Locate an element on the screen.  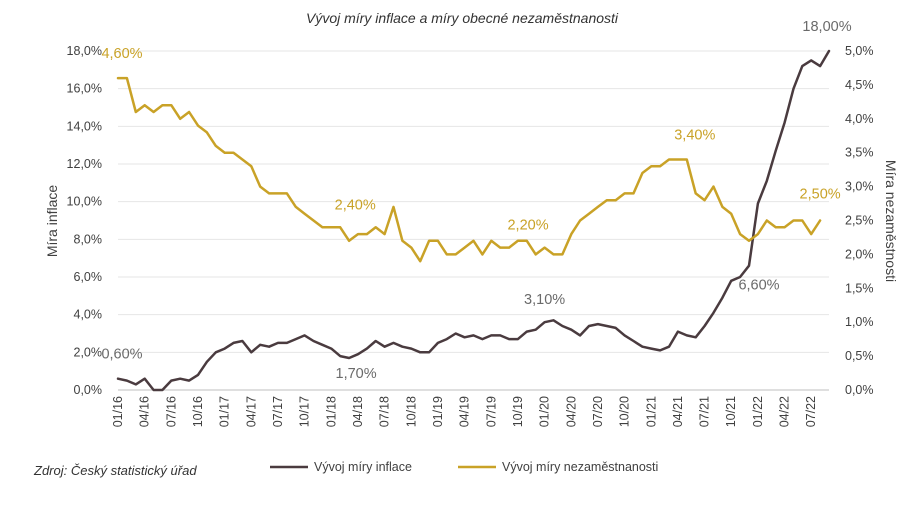
x-tick-label: 01/21 is located at coordinates (651, 411).